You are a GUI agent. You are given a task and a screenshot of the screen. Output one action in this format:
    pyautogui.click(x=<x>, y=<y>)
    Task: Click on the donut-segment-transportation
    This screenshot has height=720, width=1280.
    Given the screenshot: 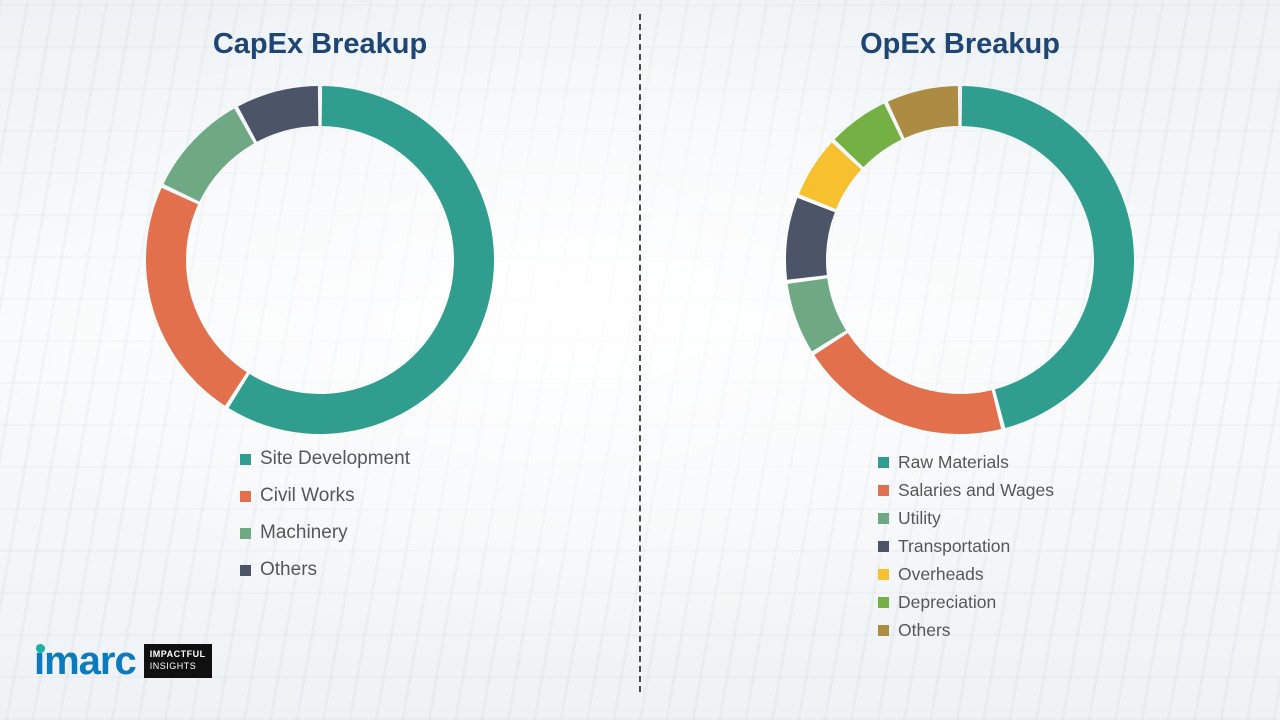 What is the action you would take?
    pyautogui.click(x=810, y=238)
    